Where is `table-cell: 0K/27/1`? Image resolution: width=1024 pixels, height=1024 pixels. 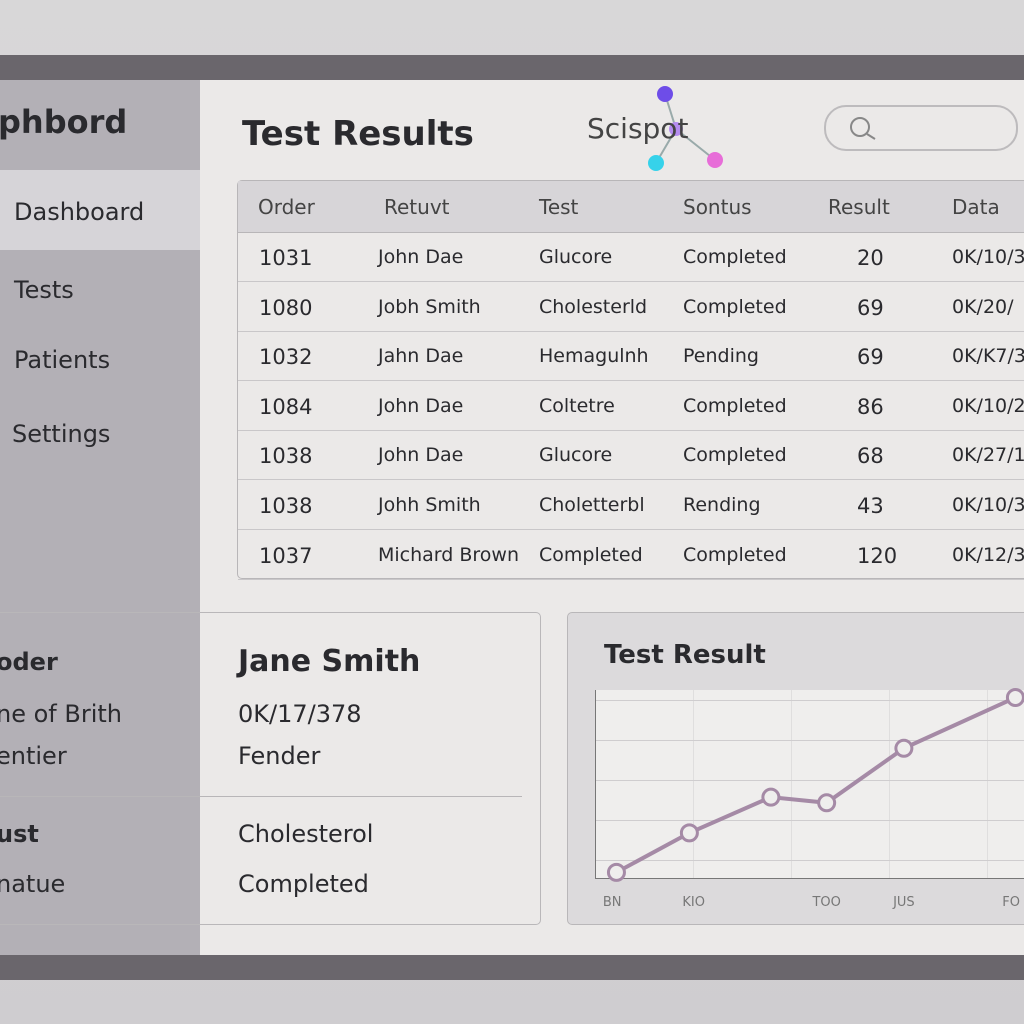 table-cell: 0K/27/1 is located at coordinates (988, 455).